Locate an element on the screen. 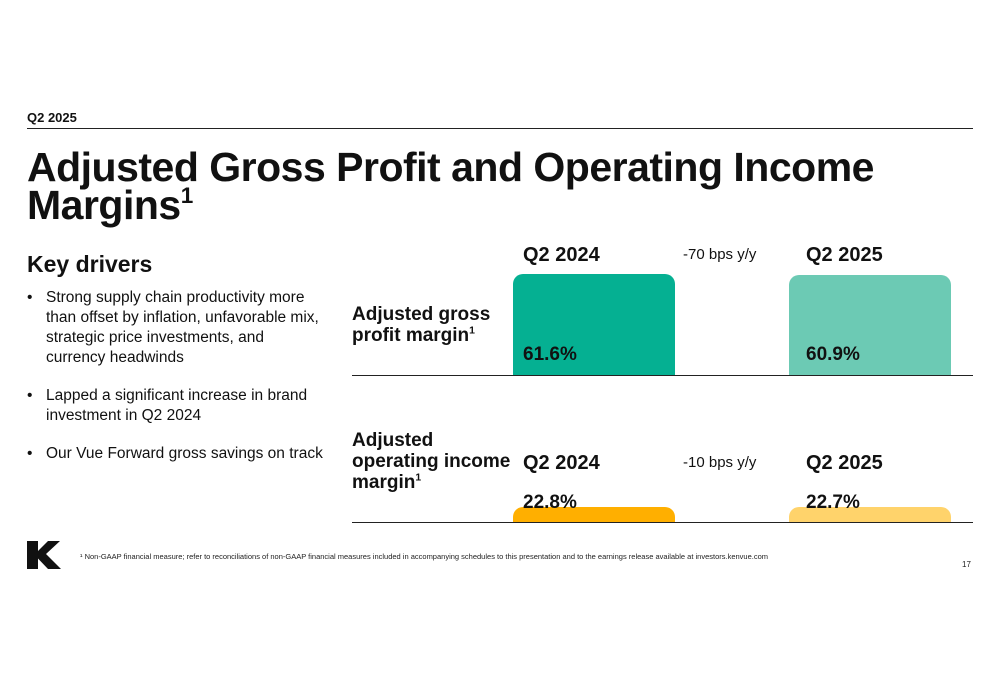  title-footnote-marker: 1 is located at coordinates (187, 196).